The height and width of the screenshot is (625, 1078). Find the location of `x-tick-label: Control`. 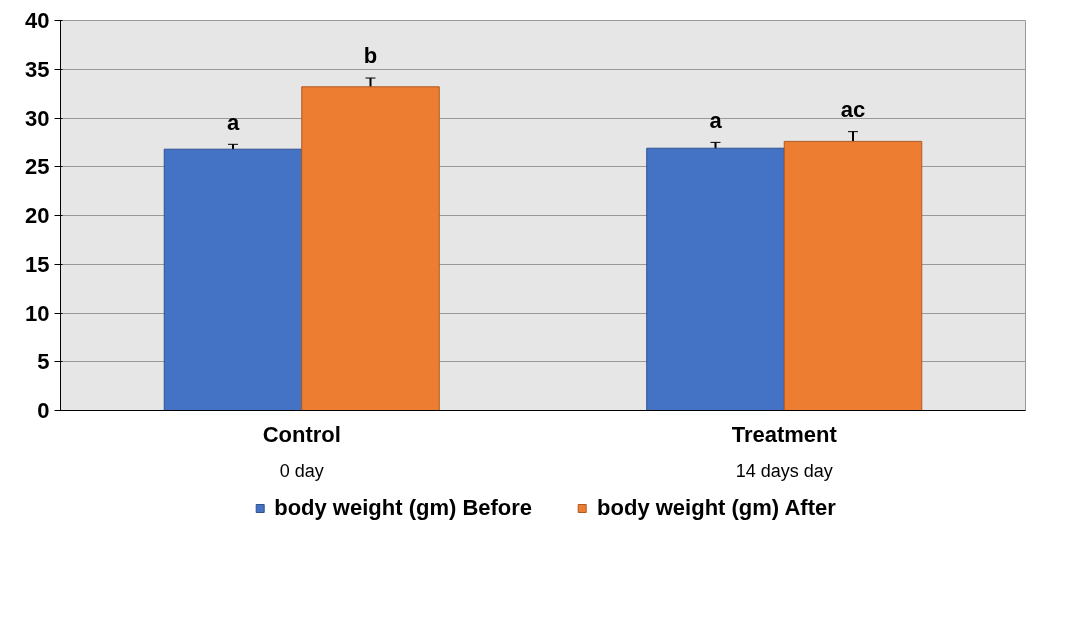

x-tick-label: Control is located at coordinates (301, 434).